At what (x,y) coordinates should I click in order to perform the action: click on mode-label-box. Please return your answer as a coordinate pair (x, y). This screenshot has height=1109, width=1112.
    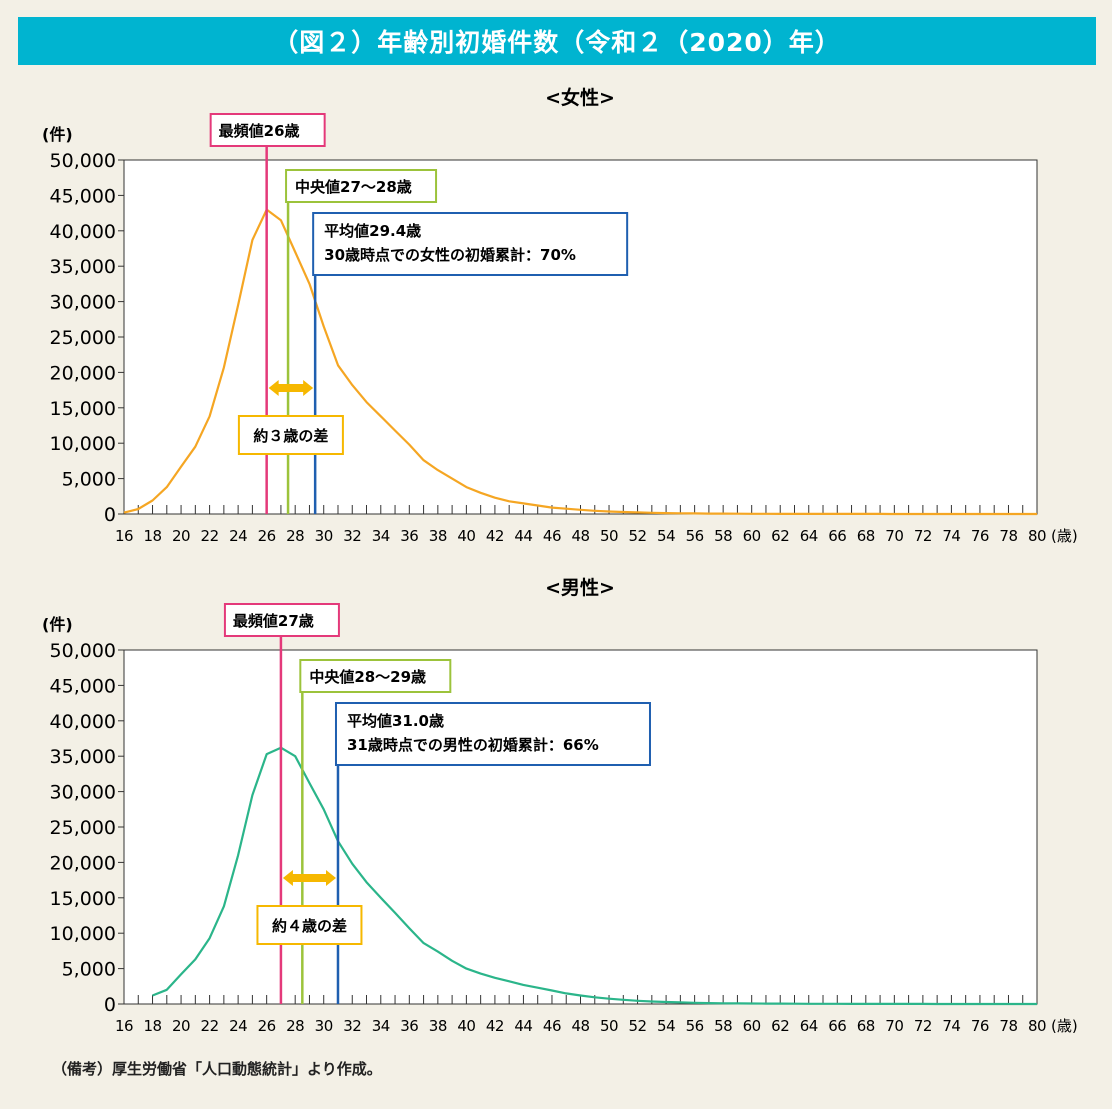
    Looking at the image, I should click on (281, 620).